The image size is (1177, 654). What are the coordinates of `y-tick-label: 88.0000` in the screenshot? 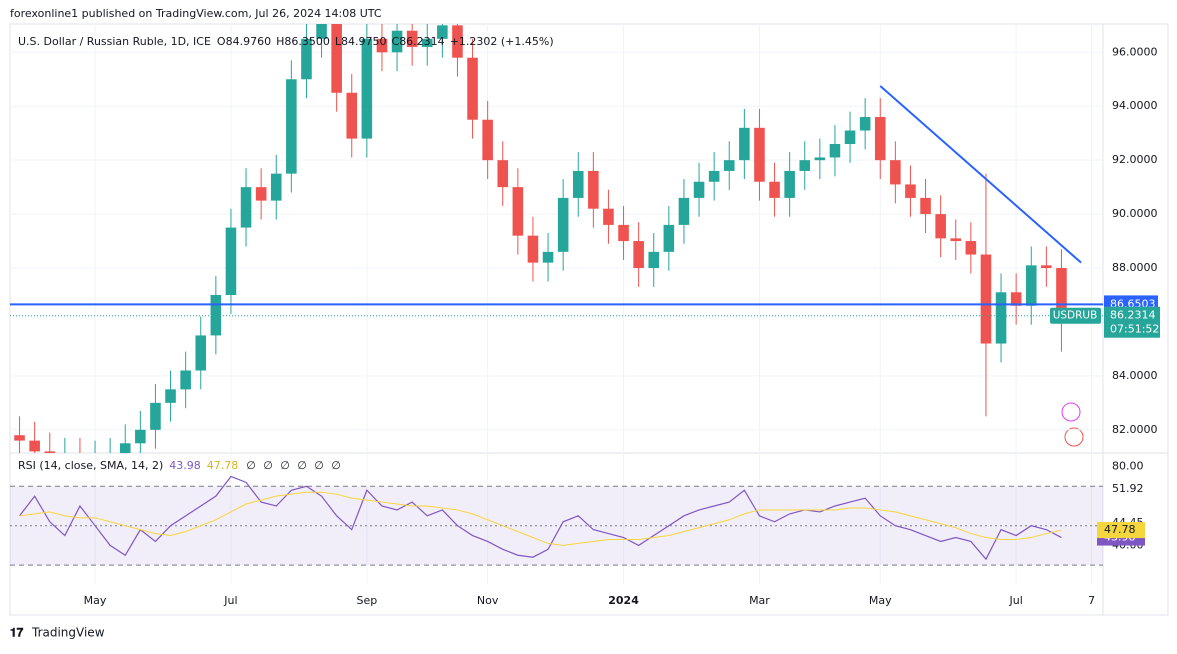 It's located at (1135, 267).